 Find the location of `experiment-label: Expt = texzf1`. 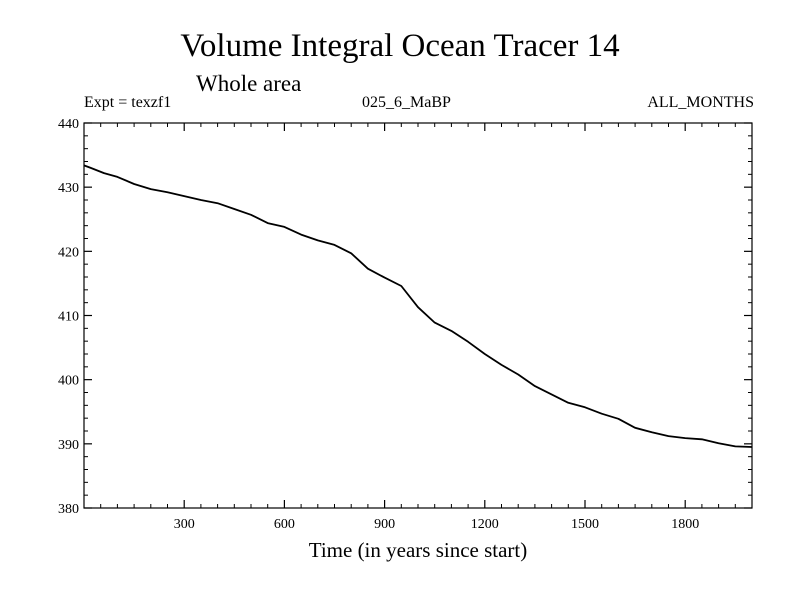

experiment-label: Expt = texzf1 is located at coordinates (128, 102).